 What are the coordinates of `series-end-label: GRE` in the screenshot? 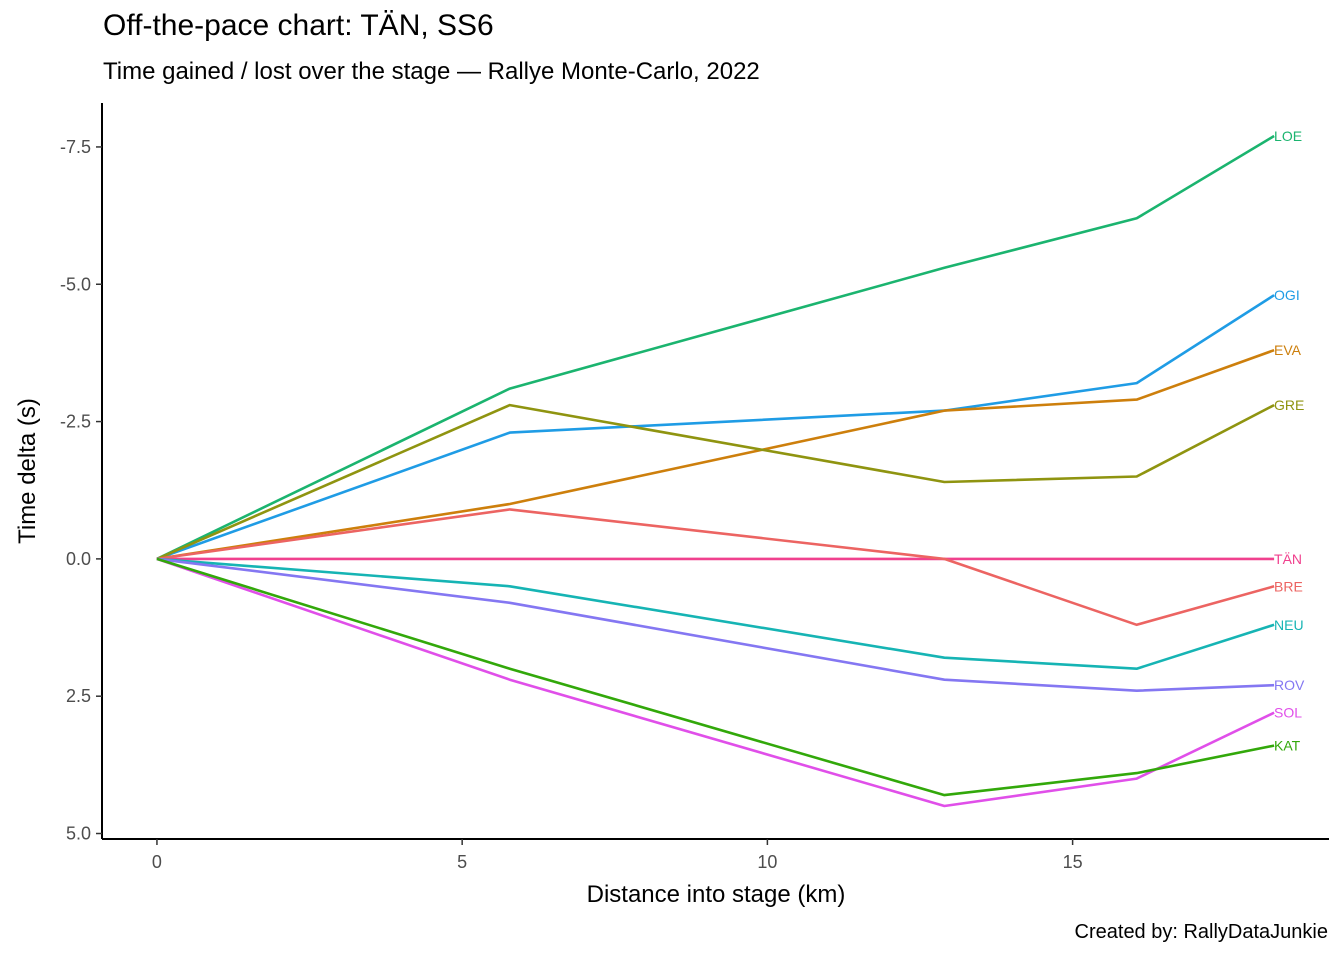 It's located at (1289, 405).